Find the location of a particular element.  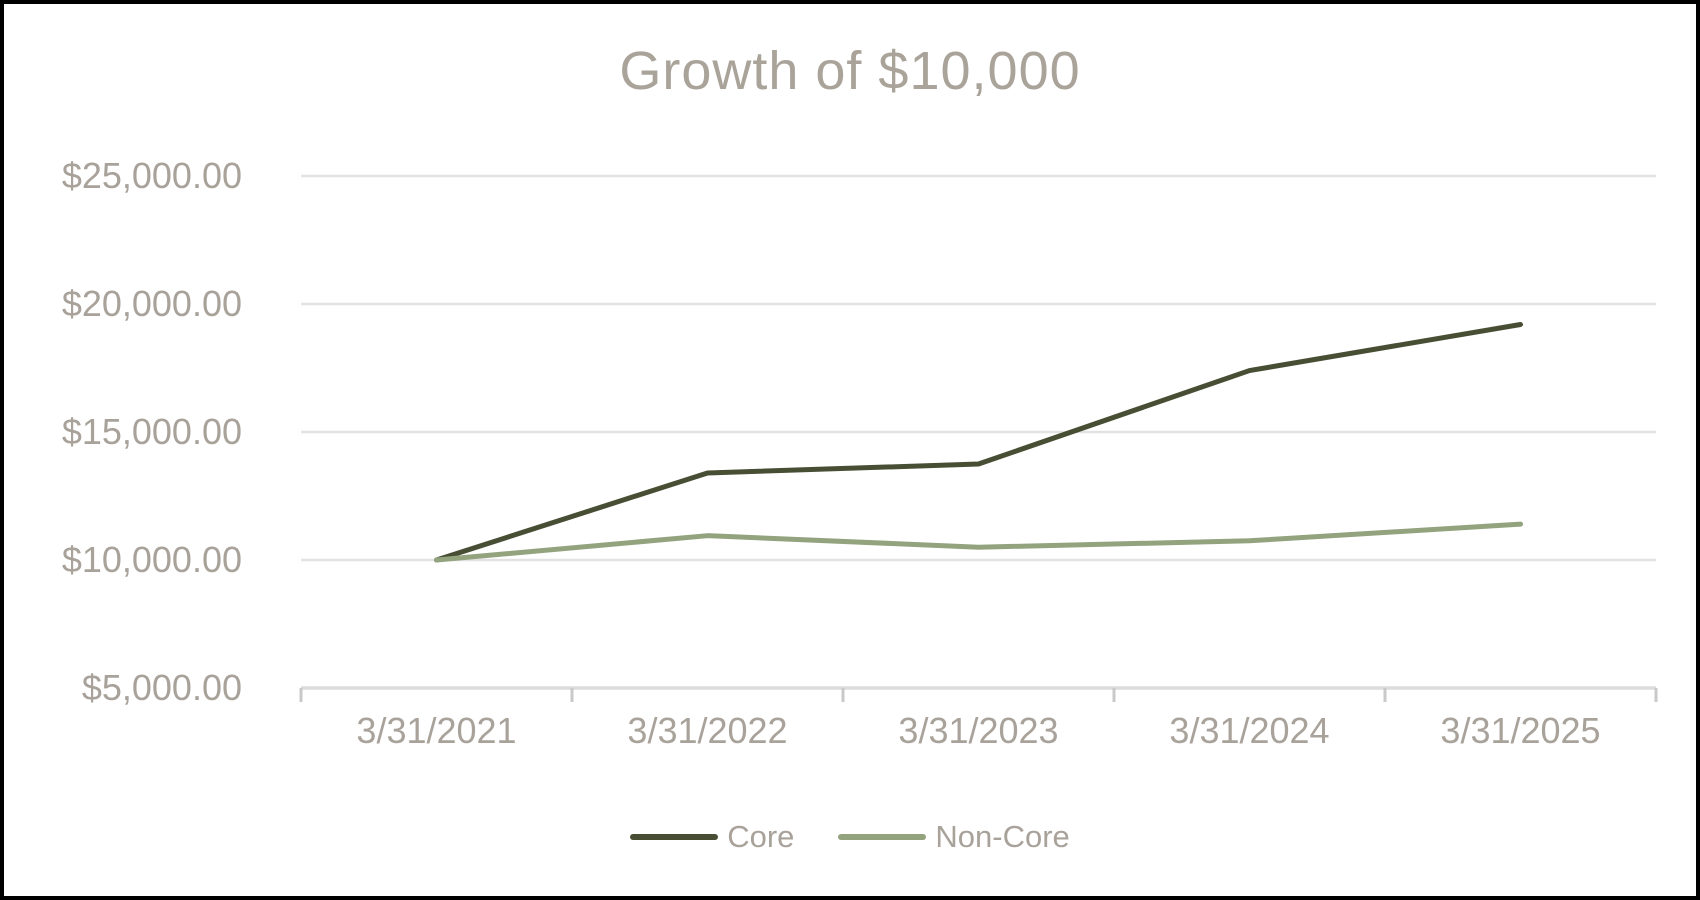

legend-label: Core is located at coordinates (761, 836).